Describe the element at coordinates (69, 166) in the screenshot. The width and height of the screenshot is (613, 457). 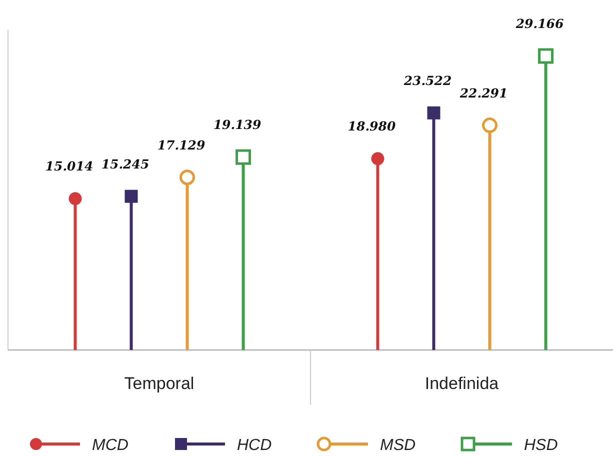
I see `data-label: 15.014` at that location.